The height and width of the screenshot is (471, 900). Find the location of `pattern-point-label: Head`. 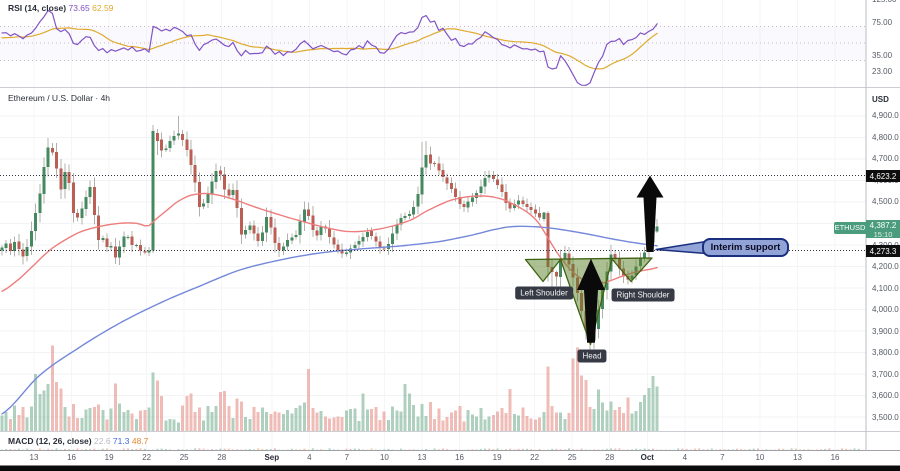

pattern-point-label: Head is located at coordinates (592, 355).